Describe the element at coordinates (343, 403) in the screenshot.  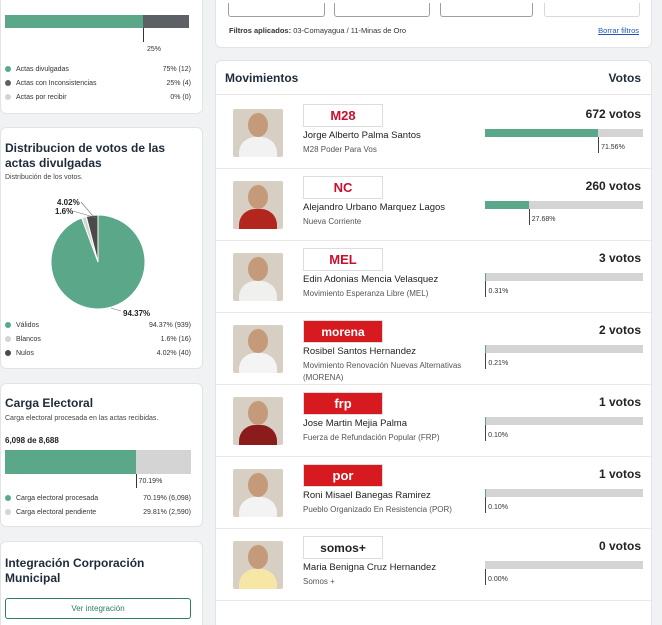
I see `party-logo: frp` at that location.